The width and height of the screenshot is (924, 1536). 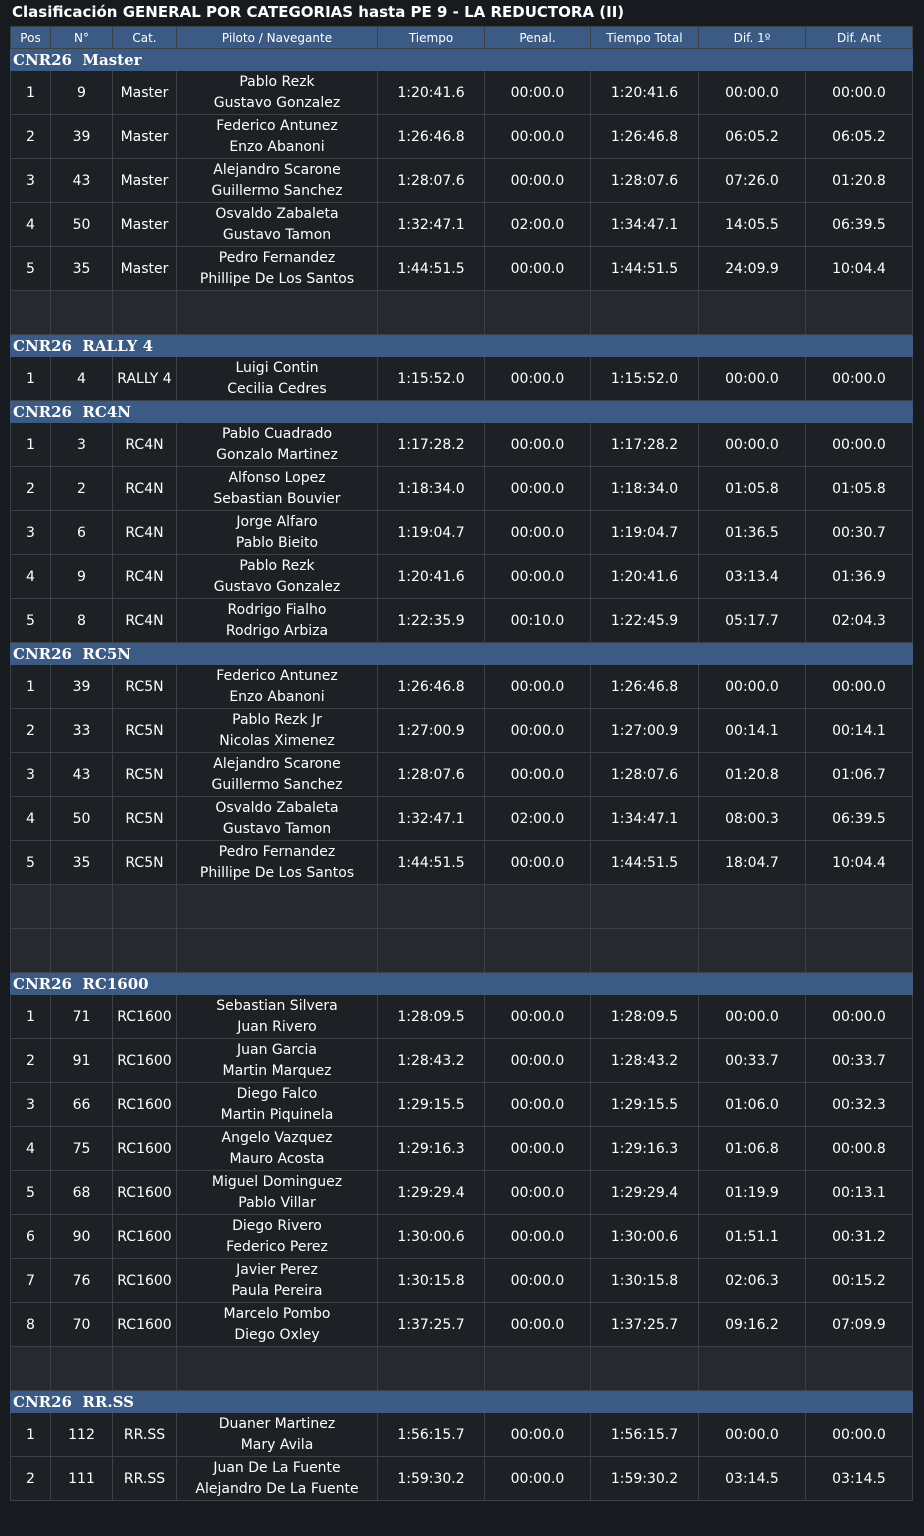 I want to click on category-title: CNR26 RR.SS, so click(x=461, y=1401).